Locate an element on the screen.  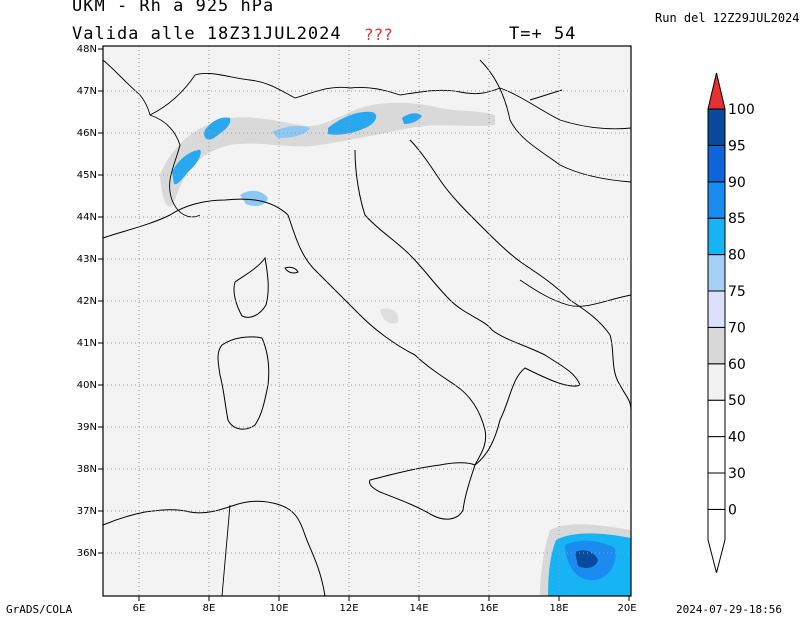
lon-label: 14E is located at coordinates (418, 608).